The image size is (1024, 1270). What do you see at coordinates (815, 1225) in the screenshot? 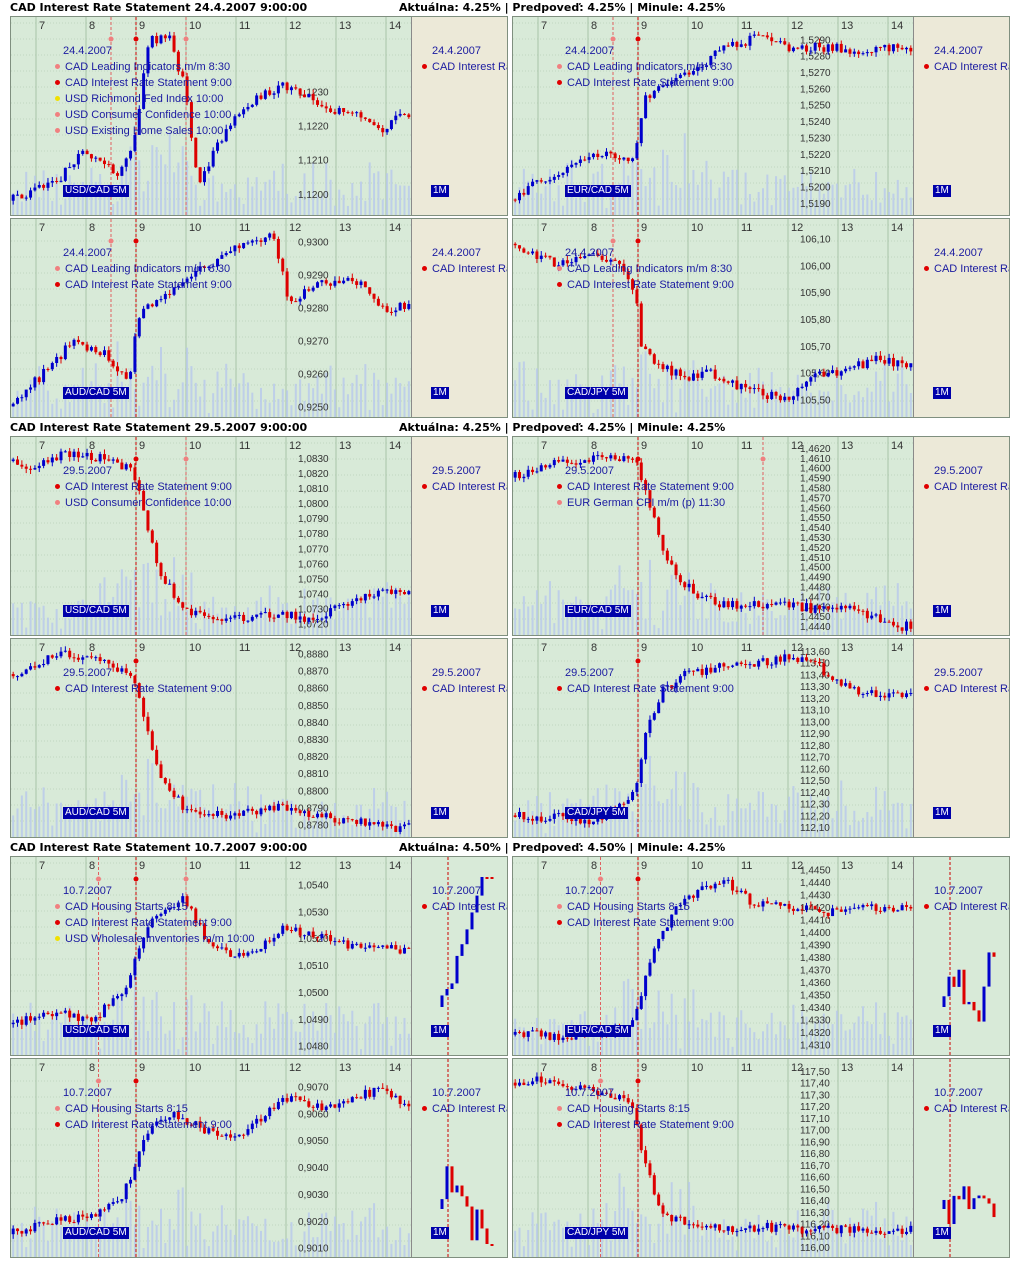
I see `price-label: 116,20` at bounding box center [815, 1225].